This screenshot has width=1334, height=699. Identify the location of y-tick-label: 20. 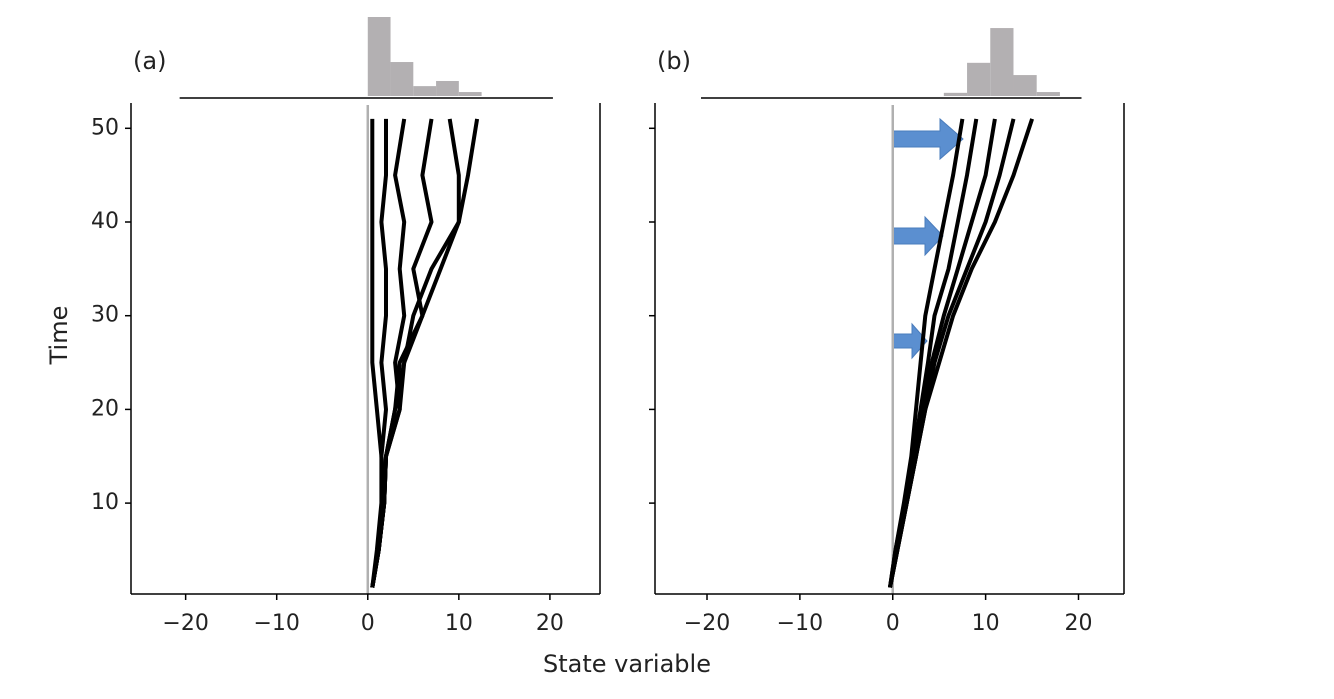
(105, 408).